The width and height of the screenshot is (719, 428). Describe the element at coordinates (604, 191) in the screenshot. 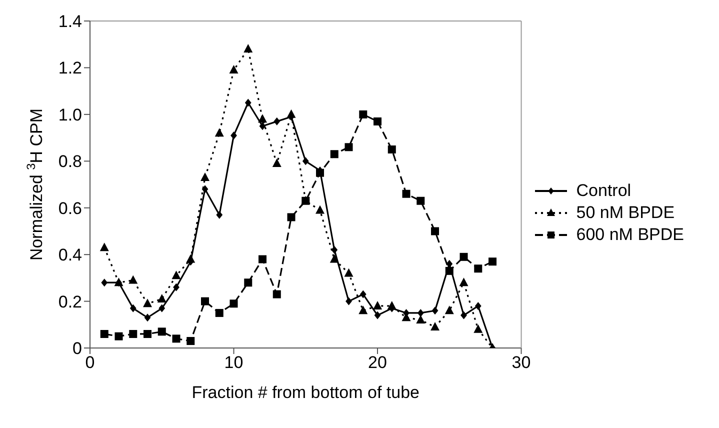

I see `legend-label: Control` at that location.